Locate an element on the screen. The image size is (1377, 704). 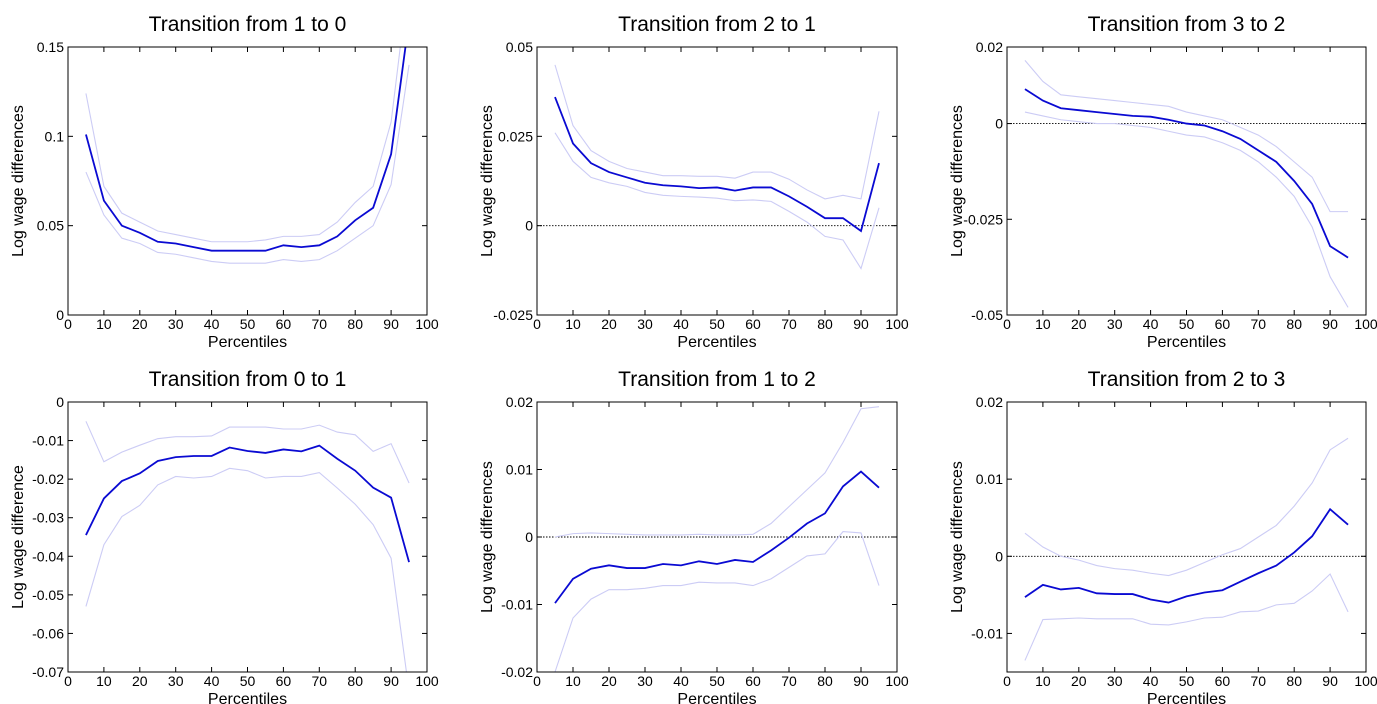
y-tick-label: -0.06 is located at coordinates (48, 633).